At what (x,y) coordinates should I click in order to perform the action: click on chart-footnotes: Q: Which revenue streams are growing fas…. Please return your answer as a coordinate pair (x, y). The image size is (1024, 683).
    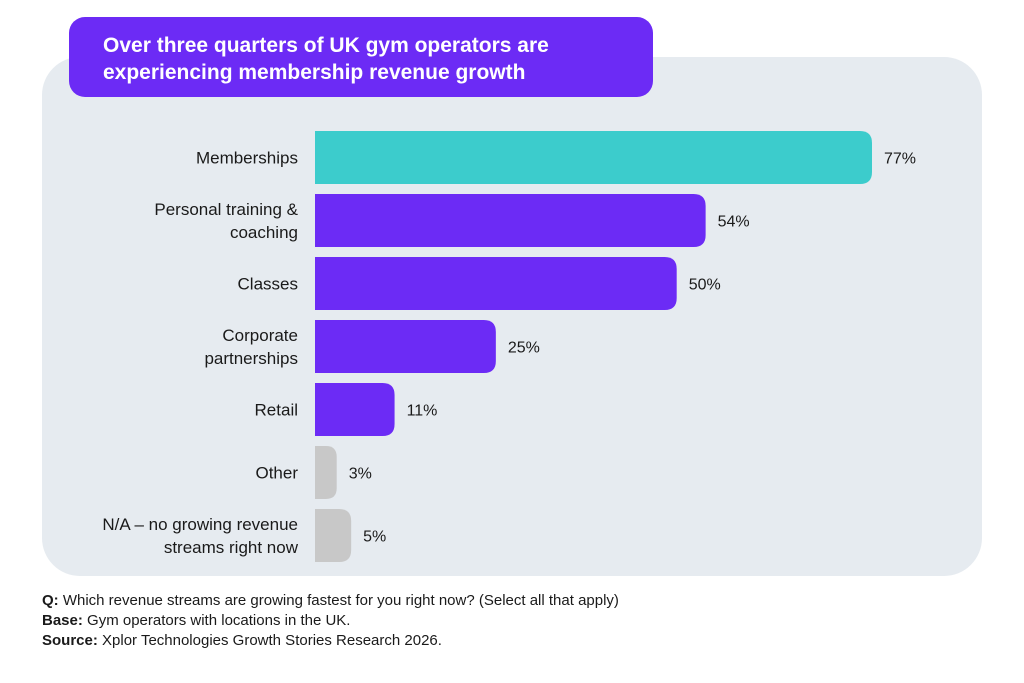
    Looking at the image, I should click on (330, 621).